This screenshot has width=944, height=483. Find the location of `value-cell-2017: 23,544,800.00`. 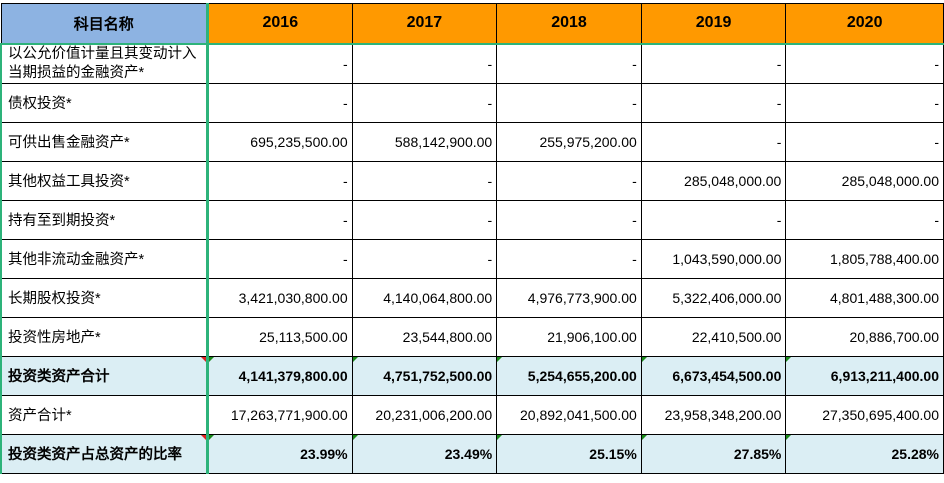

value-cell-2017: 23,544,800.00 is located at coordinates (424, 336).